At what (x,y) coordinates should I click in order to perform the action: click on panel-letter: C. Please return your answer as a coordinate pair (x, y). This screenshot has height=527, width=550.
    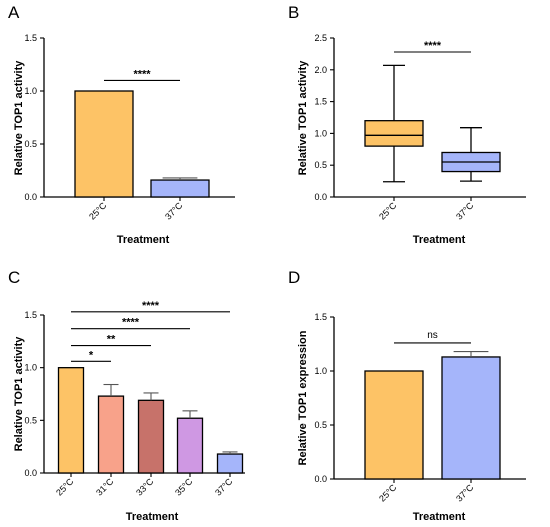
    Looking at the image, I should click on (14, 277).